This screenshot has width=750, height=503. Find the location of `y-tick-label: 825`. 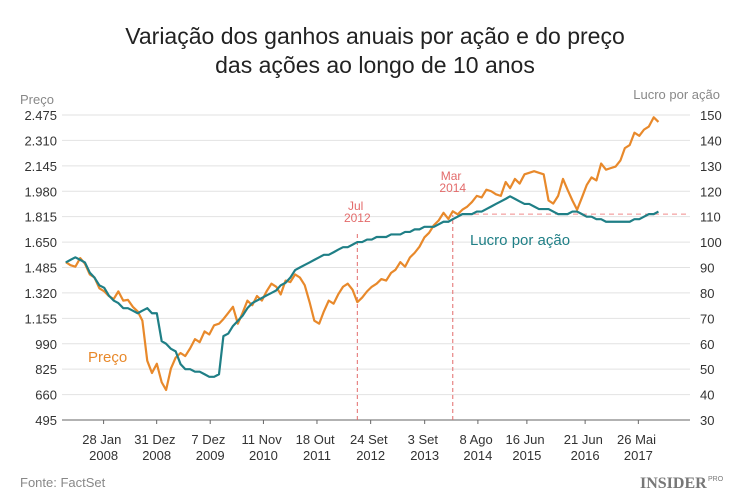

y-tick-label: 825 is located at coordinates (46, 369).